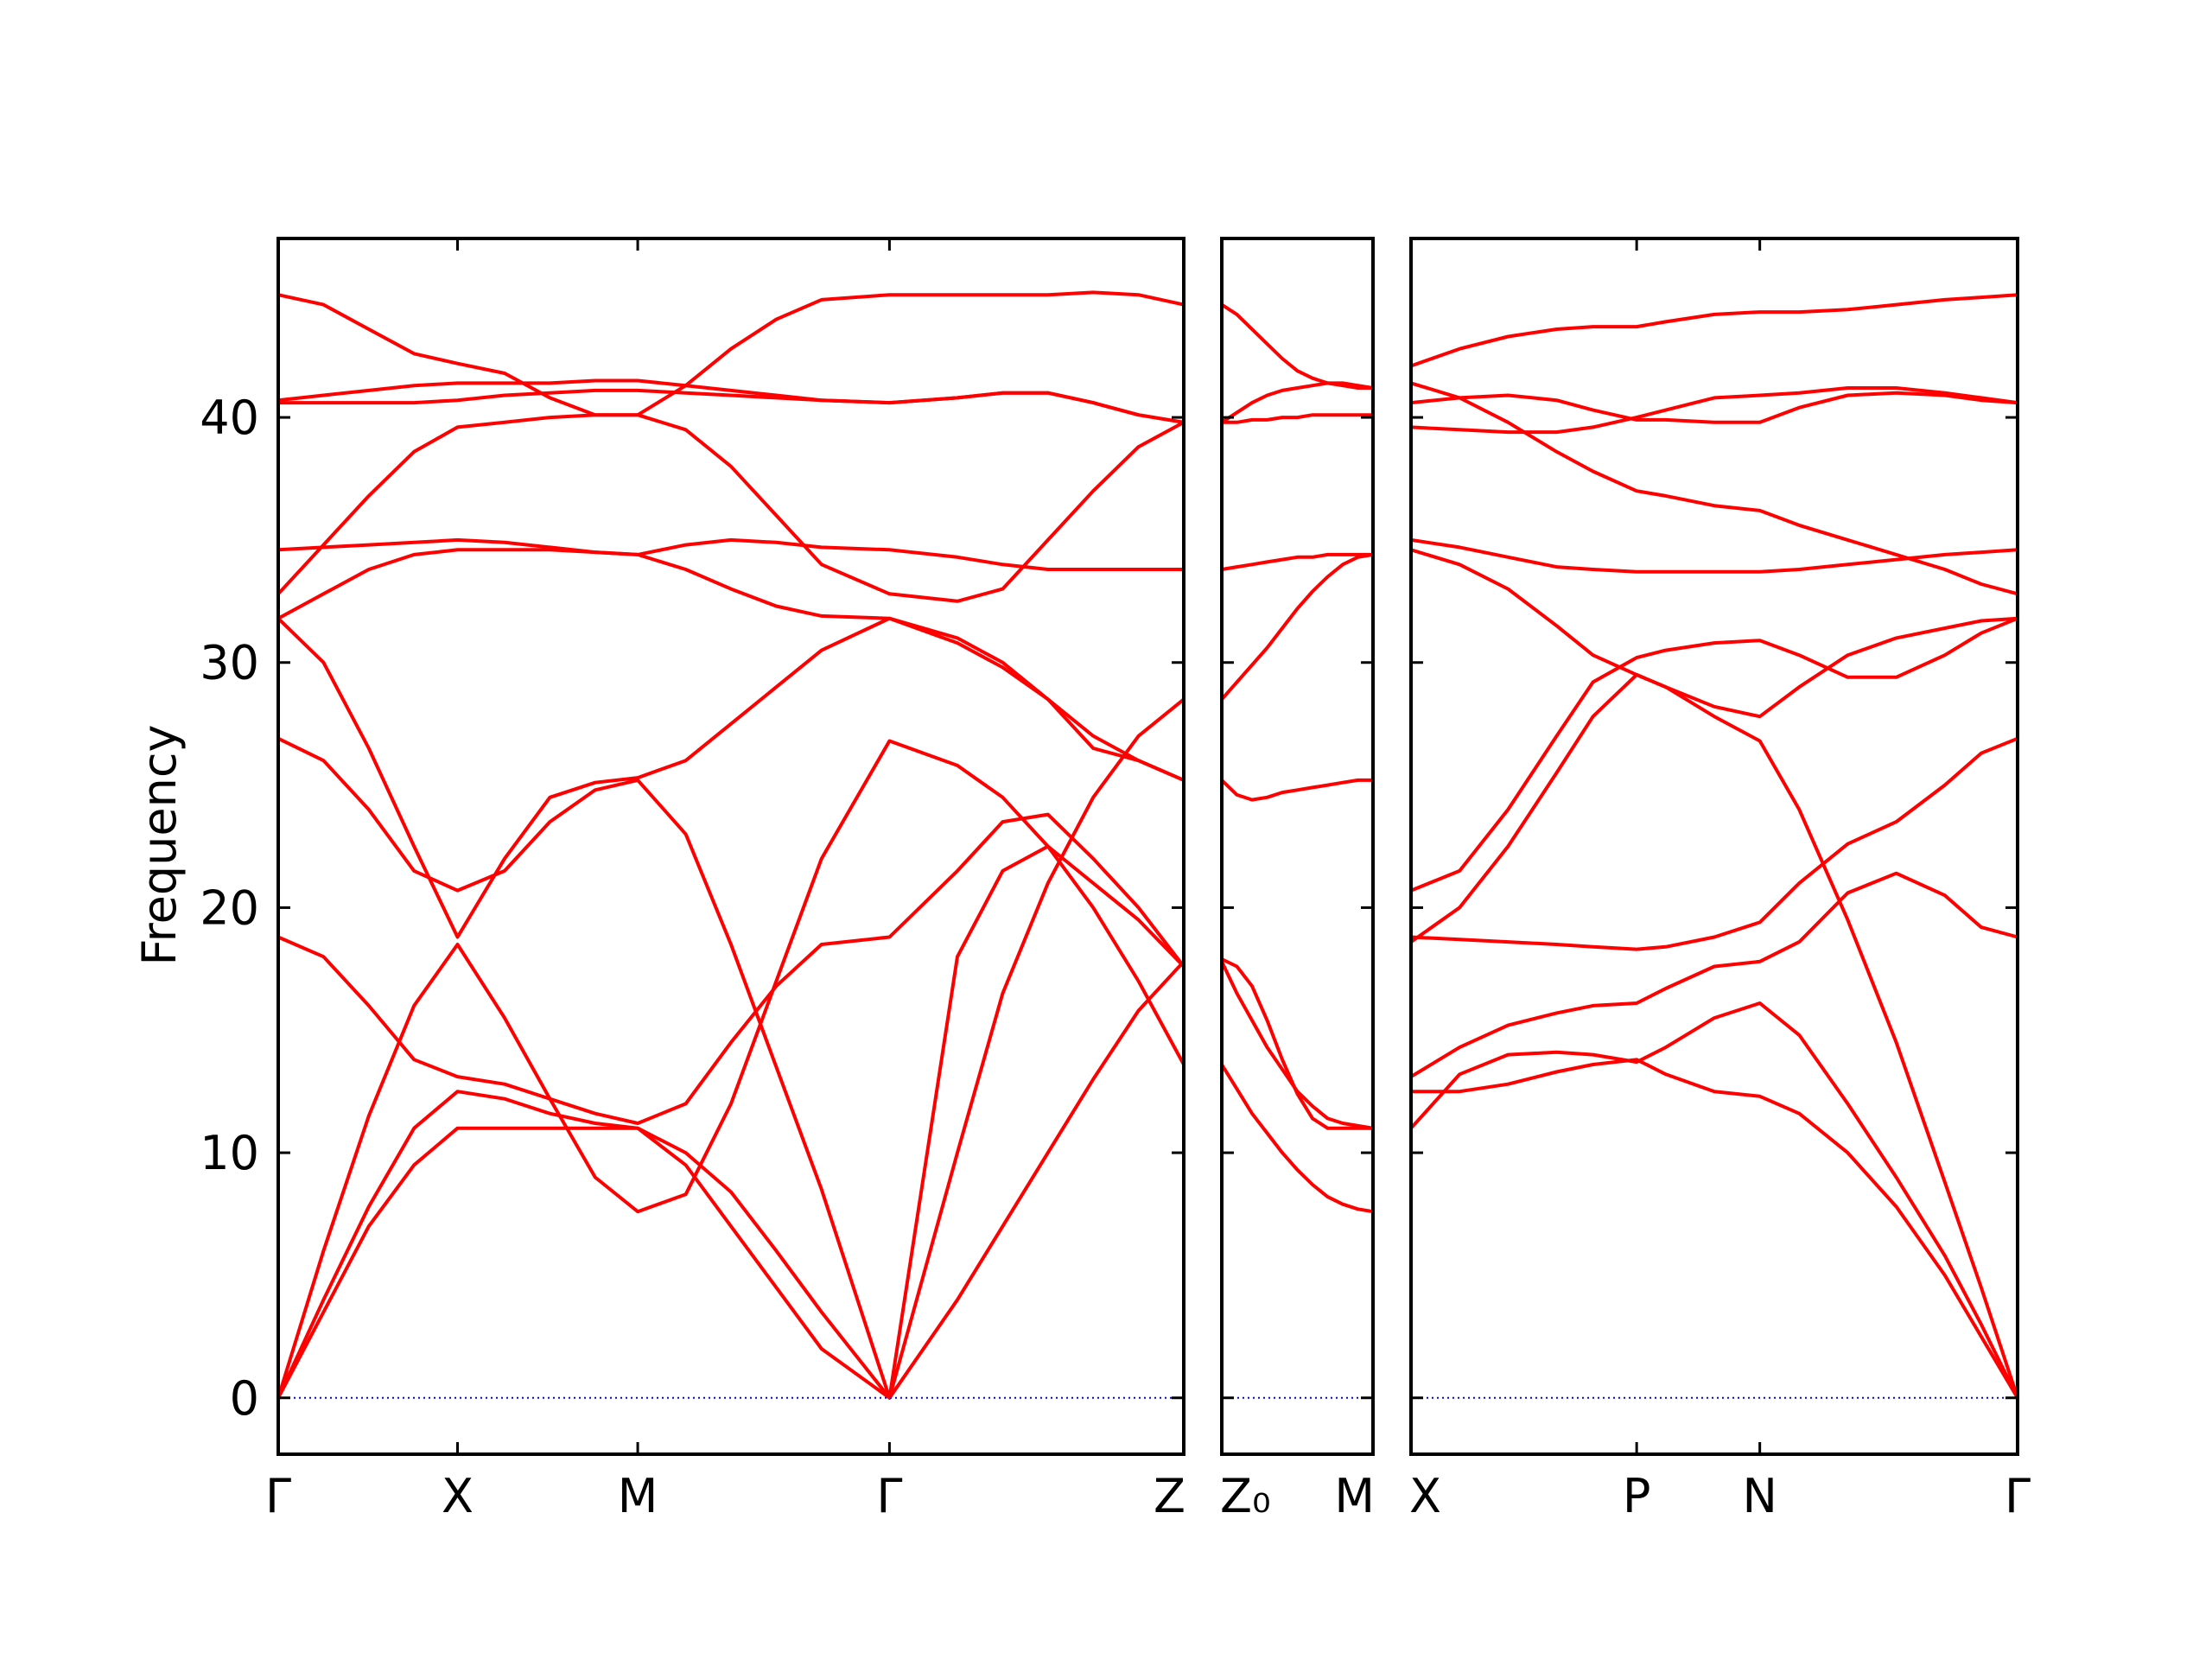  I want to click on x-tick-label: N, so click(1759, 1496).